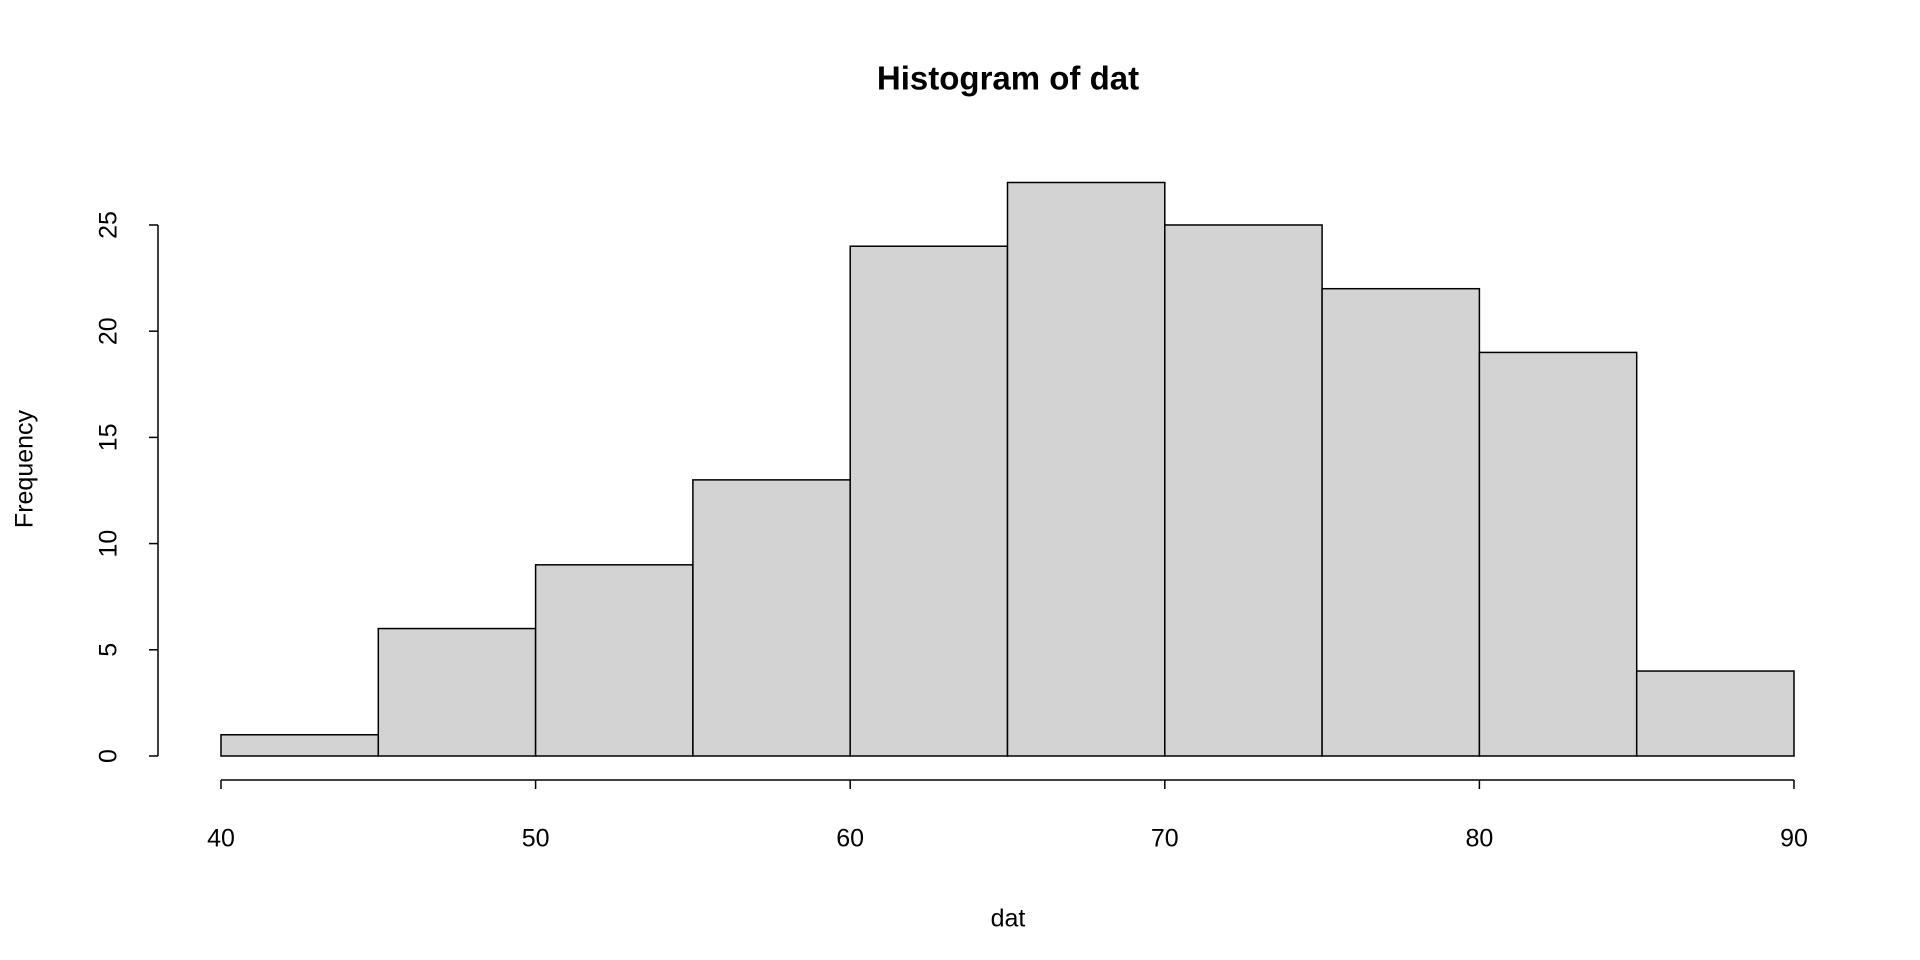 This screenshot has height=960, width=1920. What do you see at coordinates (1008, 919) in the screenshot?
I see `x-axis-label: dat` at bounding box center [1008, 919].